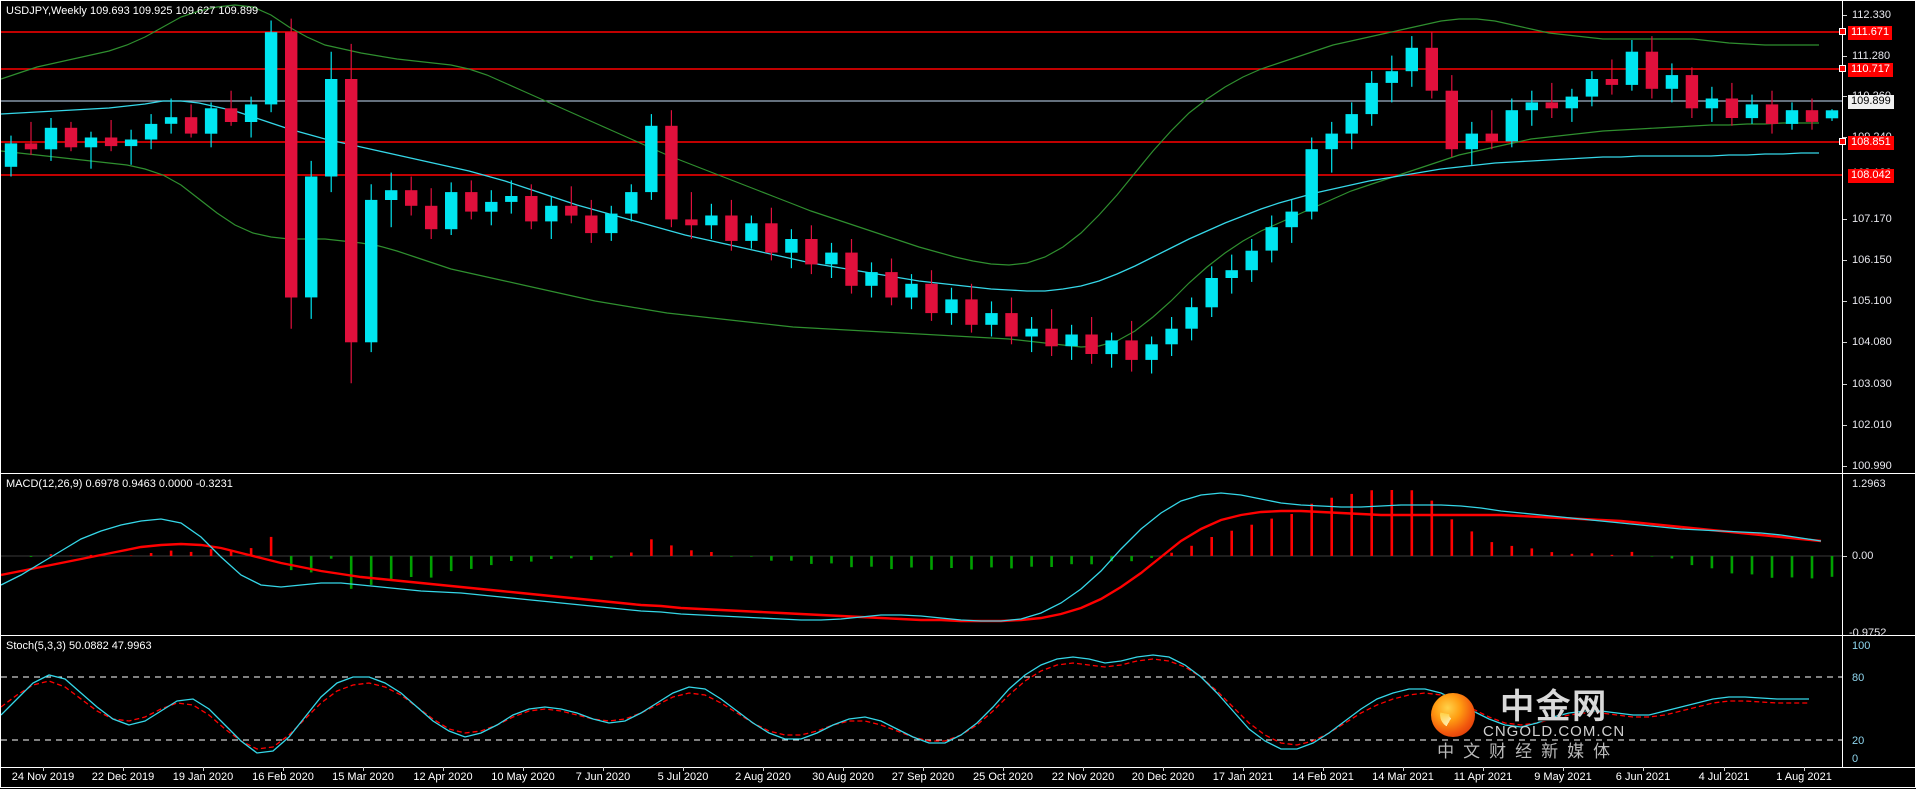  What do you see at coordinates (1879, 557) in the screenshot?
I see `macd-y-axis: 1.2963 0.00 -0.9752` at bounding box center [1879, 557].